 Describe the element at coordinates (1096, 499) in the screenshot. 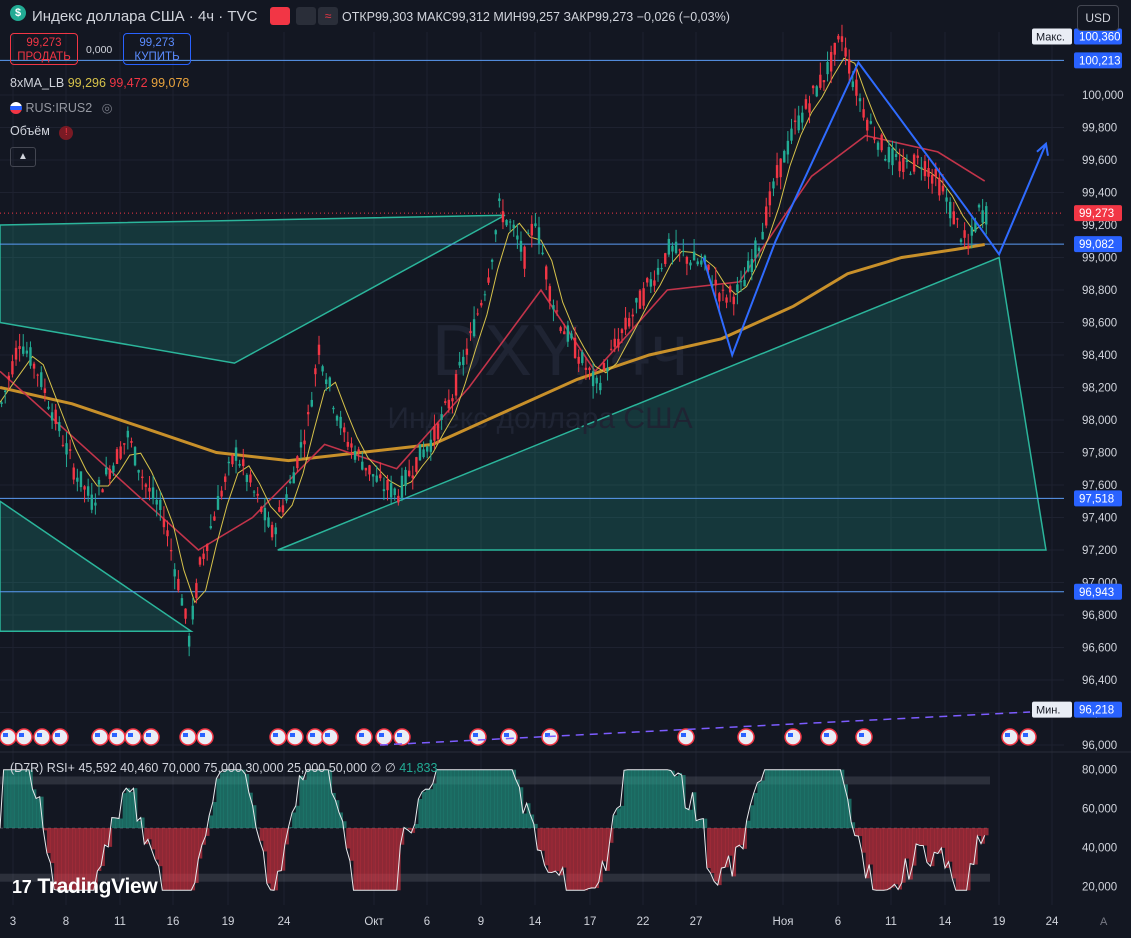

I see `price-tag-value: 97,518` at that location.